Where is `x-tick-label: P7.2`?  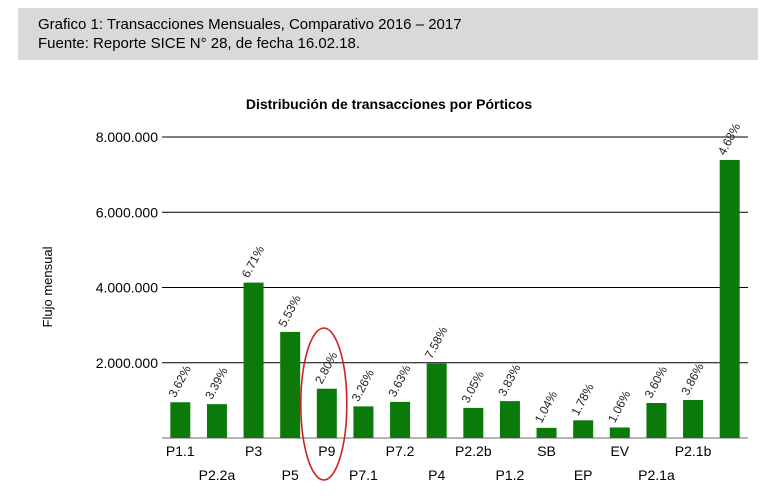 x-tick-label: P7.2 is located at coordinates (400, 451).